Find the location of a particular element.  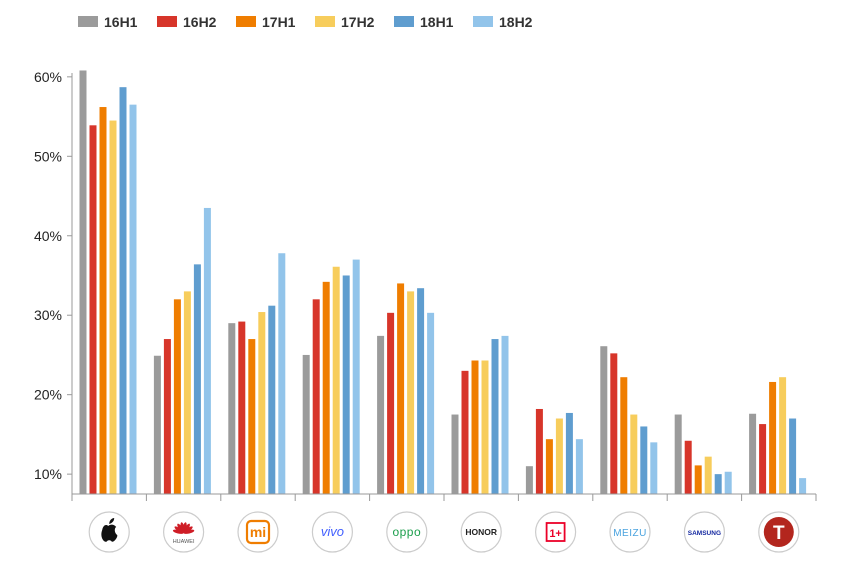

apple-leaf is located at coordinates (112, 521).